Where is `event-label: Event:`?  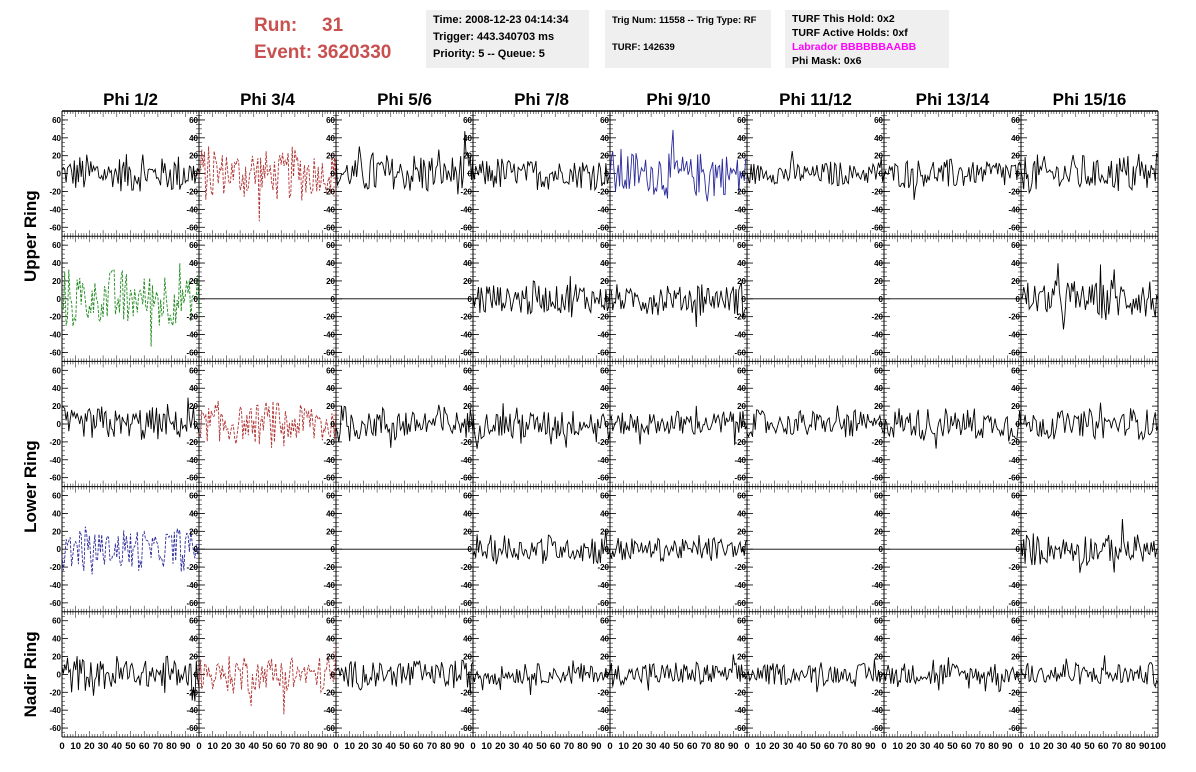
event-label: Event: is located at coordinates (283, 52).